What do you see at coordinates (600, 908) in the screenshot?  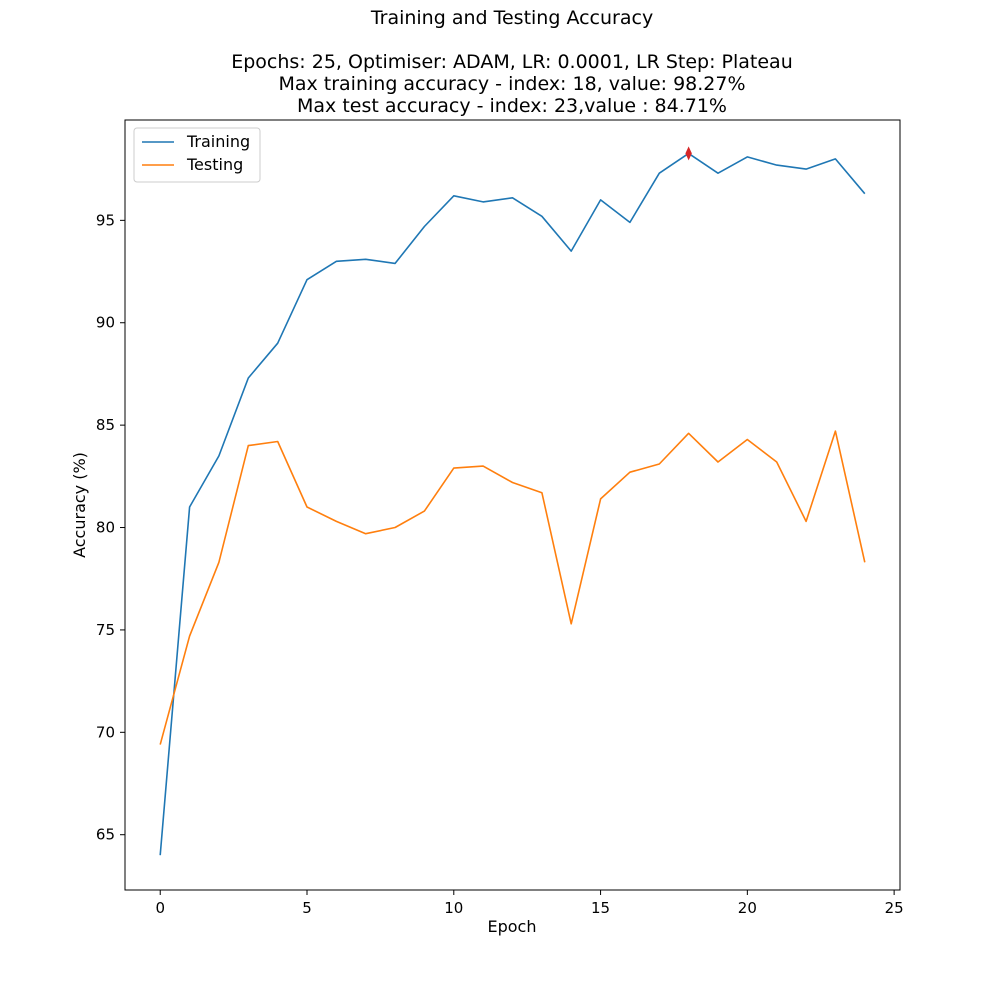 I see `x-tick-label: 15` at bounding box center [600, 908].